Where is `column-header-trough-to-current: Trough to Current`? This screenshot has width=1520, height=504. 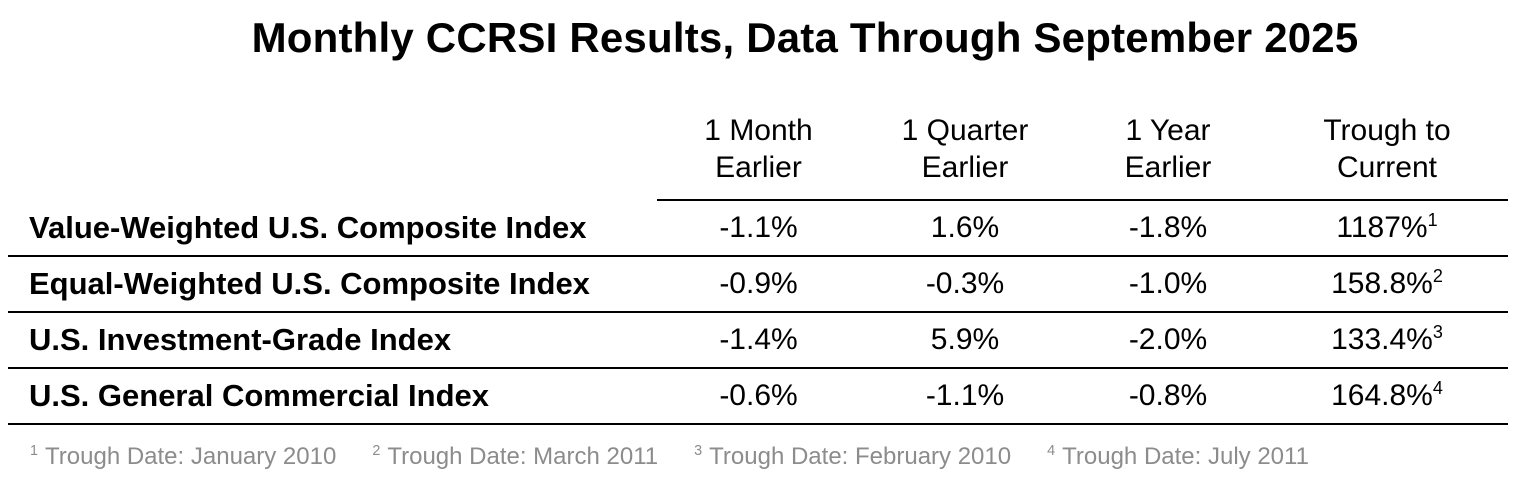
column-header-trough-to-current: Trough to Current is located at coordinates (1387, 156).